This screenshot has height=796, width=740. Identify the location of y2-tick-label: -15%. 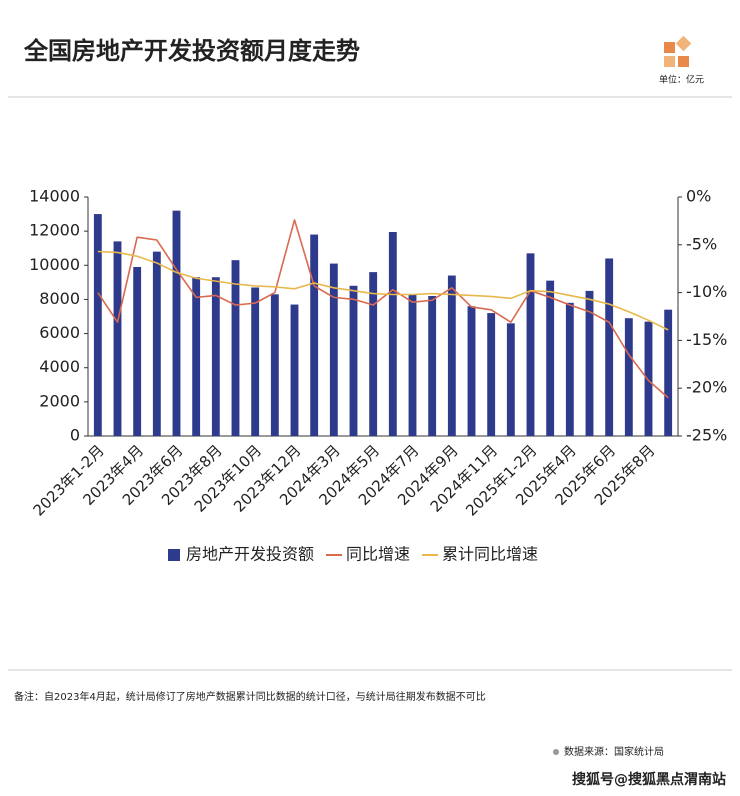
(706, 339).